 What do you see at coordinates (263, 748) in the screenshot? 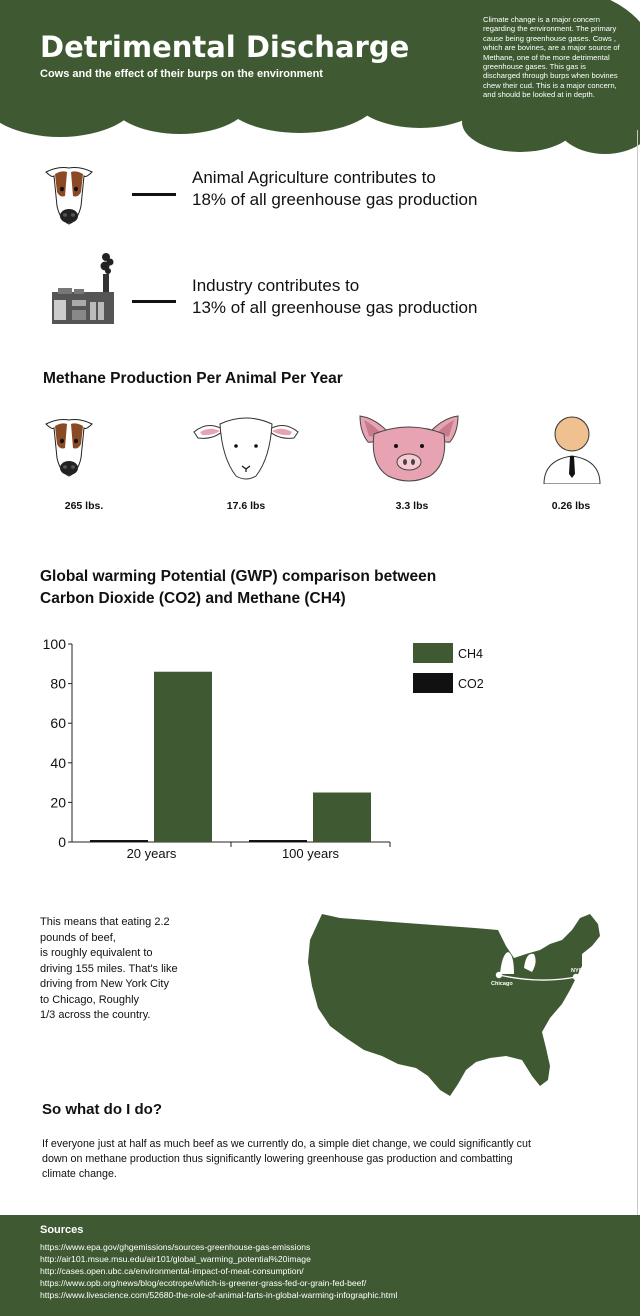
I see `gwp-bar-chart: 0 20 40 60 80 100 20 years 100 years CH4 CO2` at bounding box center [263, 748].